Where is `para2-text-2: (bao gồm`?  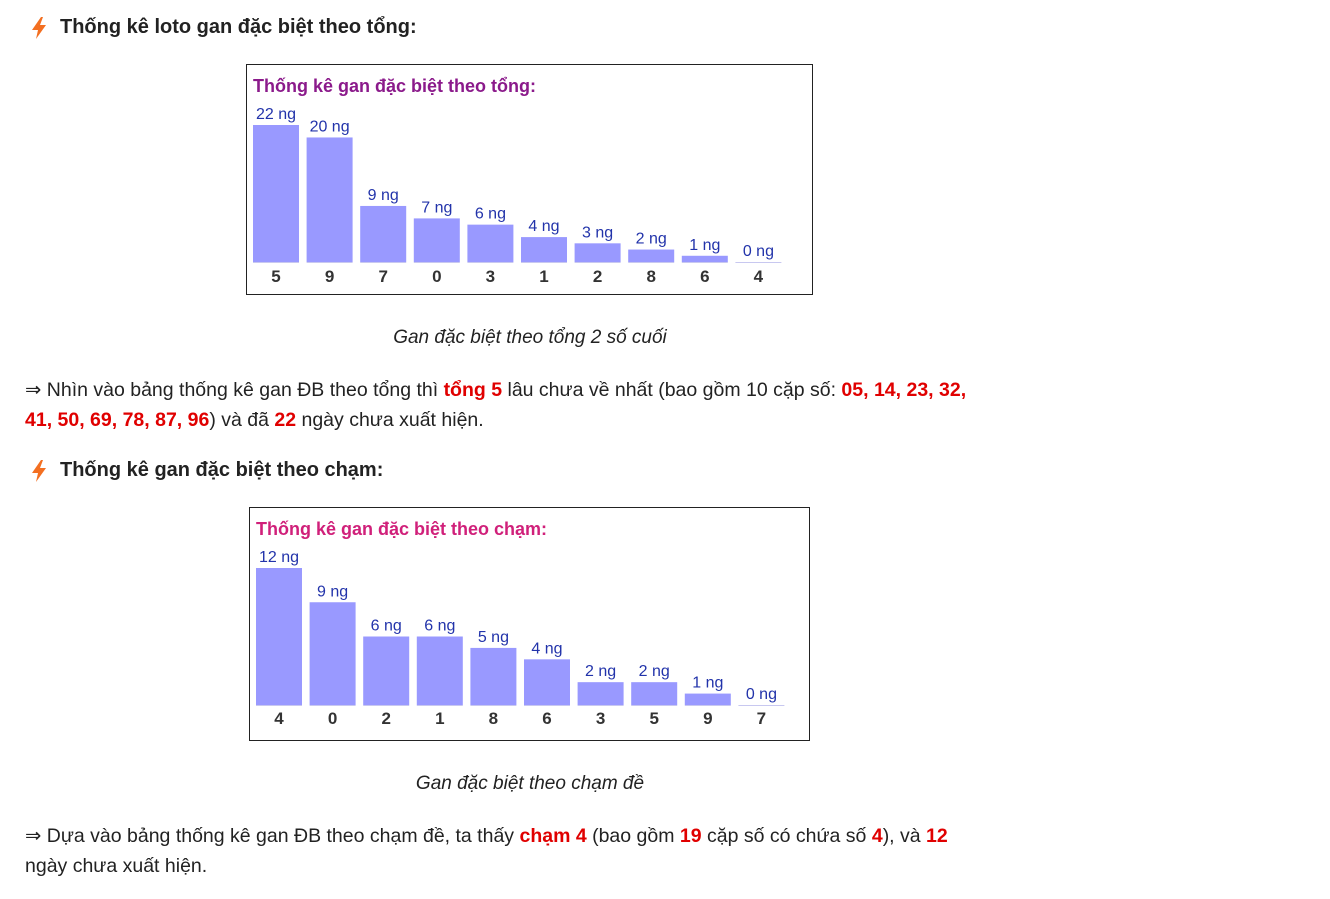
para2-text-2: (bao gồm is located at coordinates (633, 836).